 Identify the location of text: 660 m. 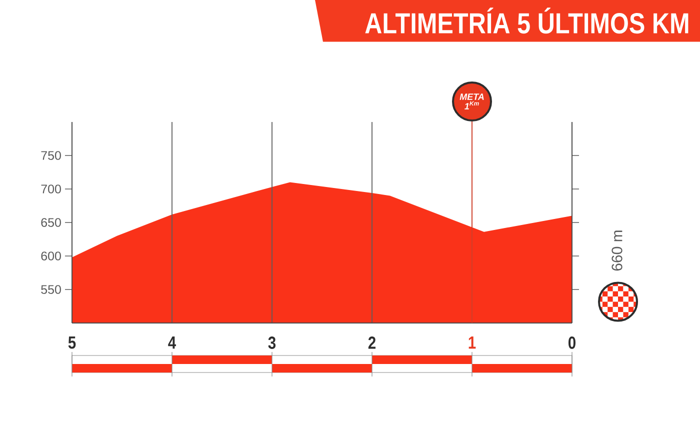
(617, 250).